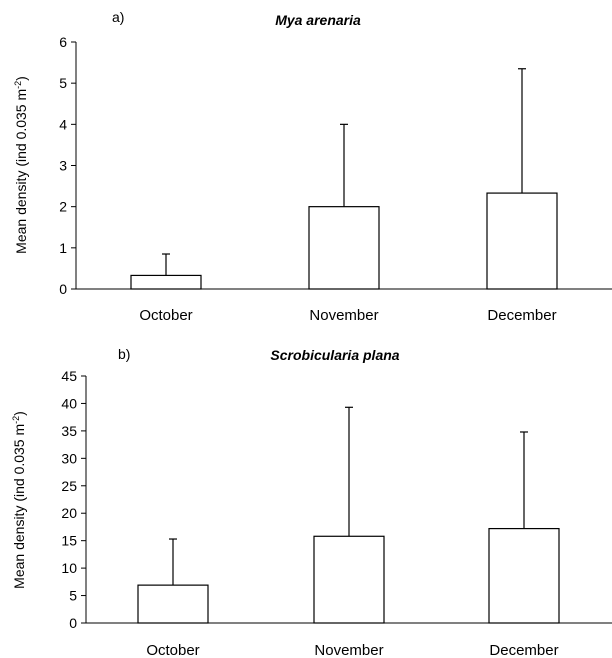 The width and height of the screenshot is (612, 658). I want to click on panel-label-a: a), so click(118, 17).